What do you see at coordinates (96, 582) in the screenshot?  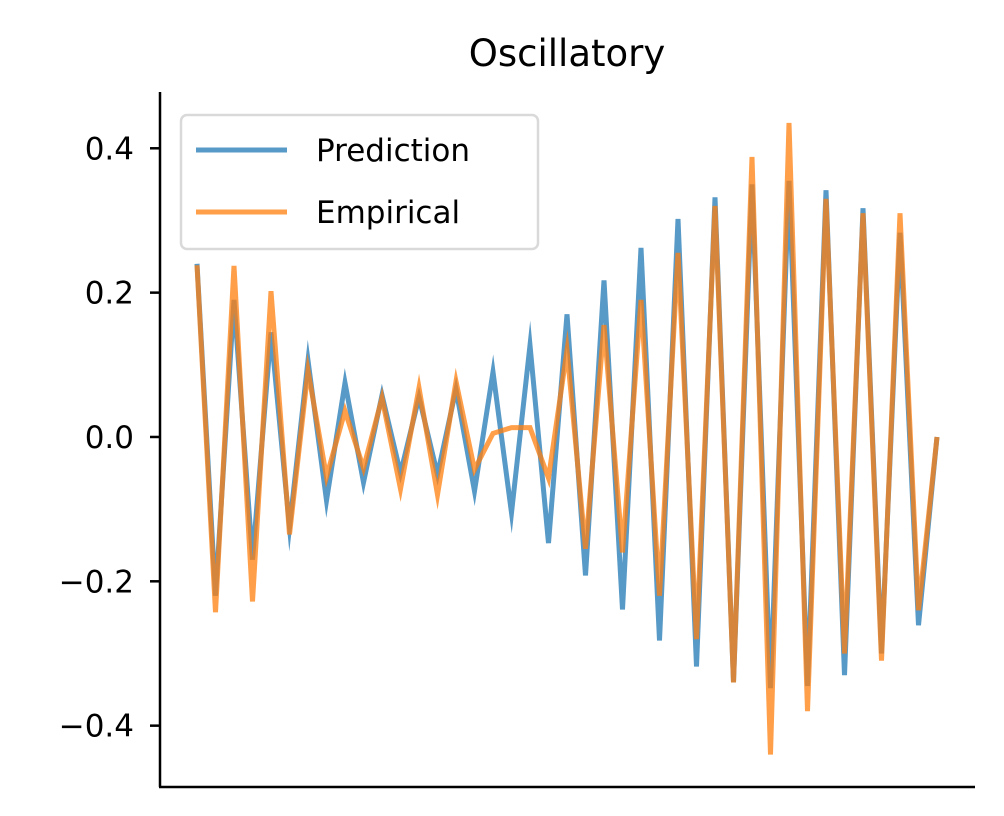 I see `y-tick-label: −0.2` at bounding box center [96, 582].